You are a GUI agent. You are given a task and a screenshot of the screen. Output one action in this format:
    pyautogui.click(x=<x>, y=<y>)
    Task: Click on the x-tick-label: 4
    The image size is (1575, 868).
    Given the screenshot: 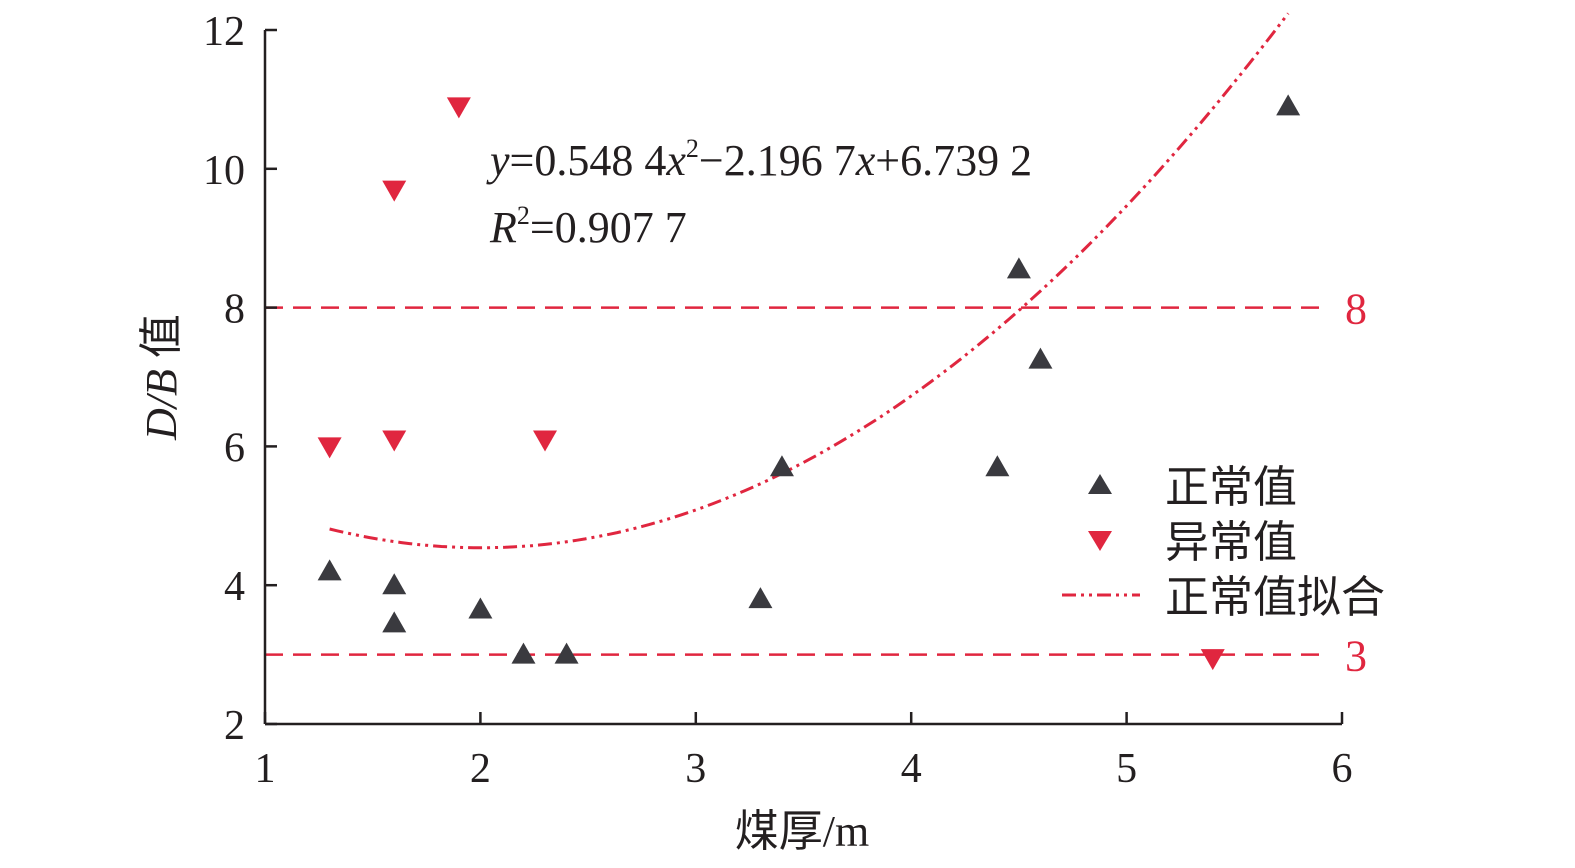 What is the action you would take?
    pyautogui.click(x=911, y=769)
    